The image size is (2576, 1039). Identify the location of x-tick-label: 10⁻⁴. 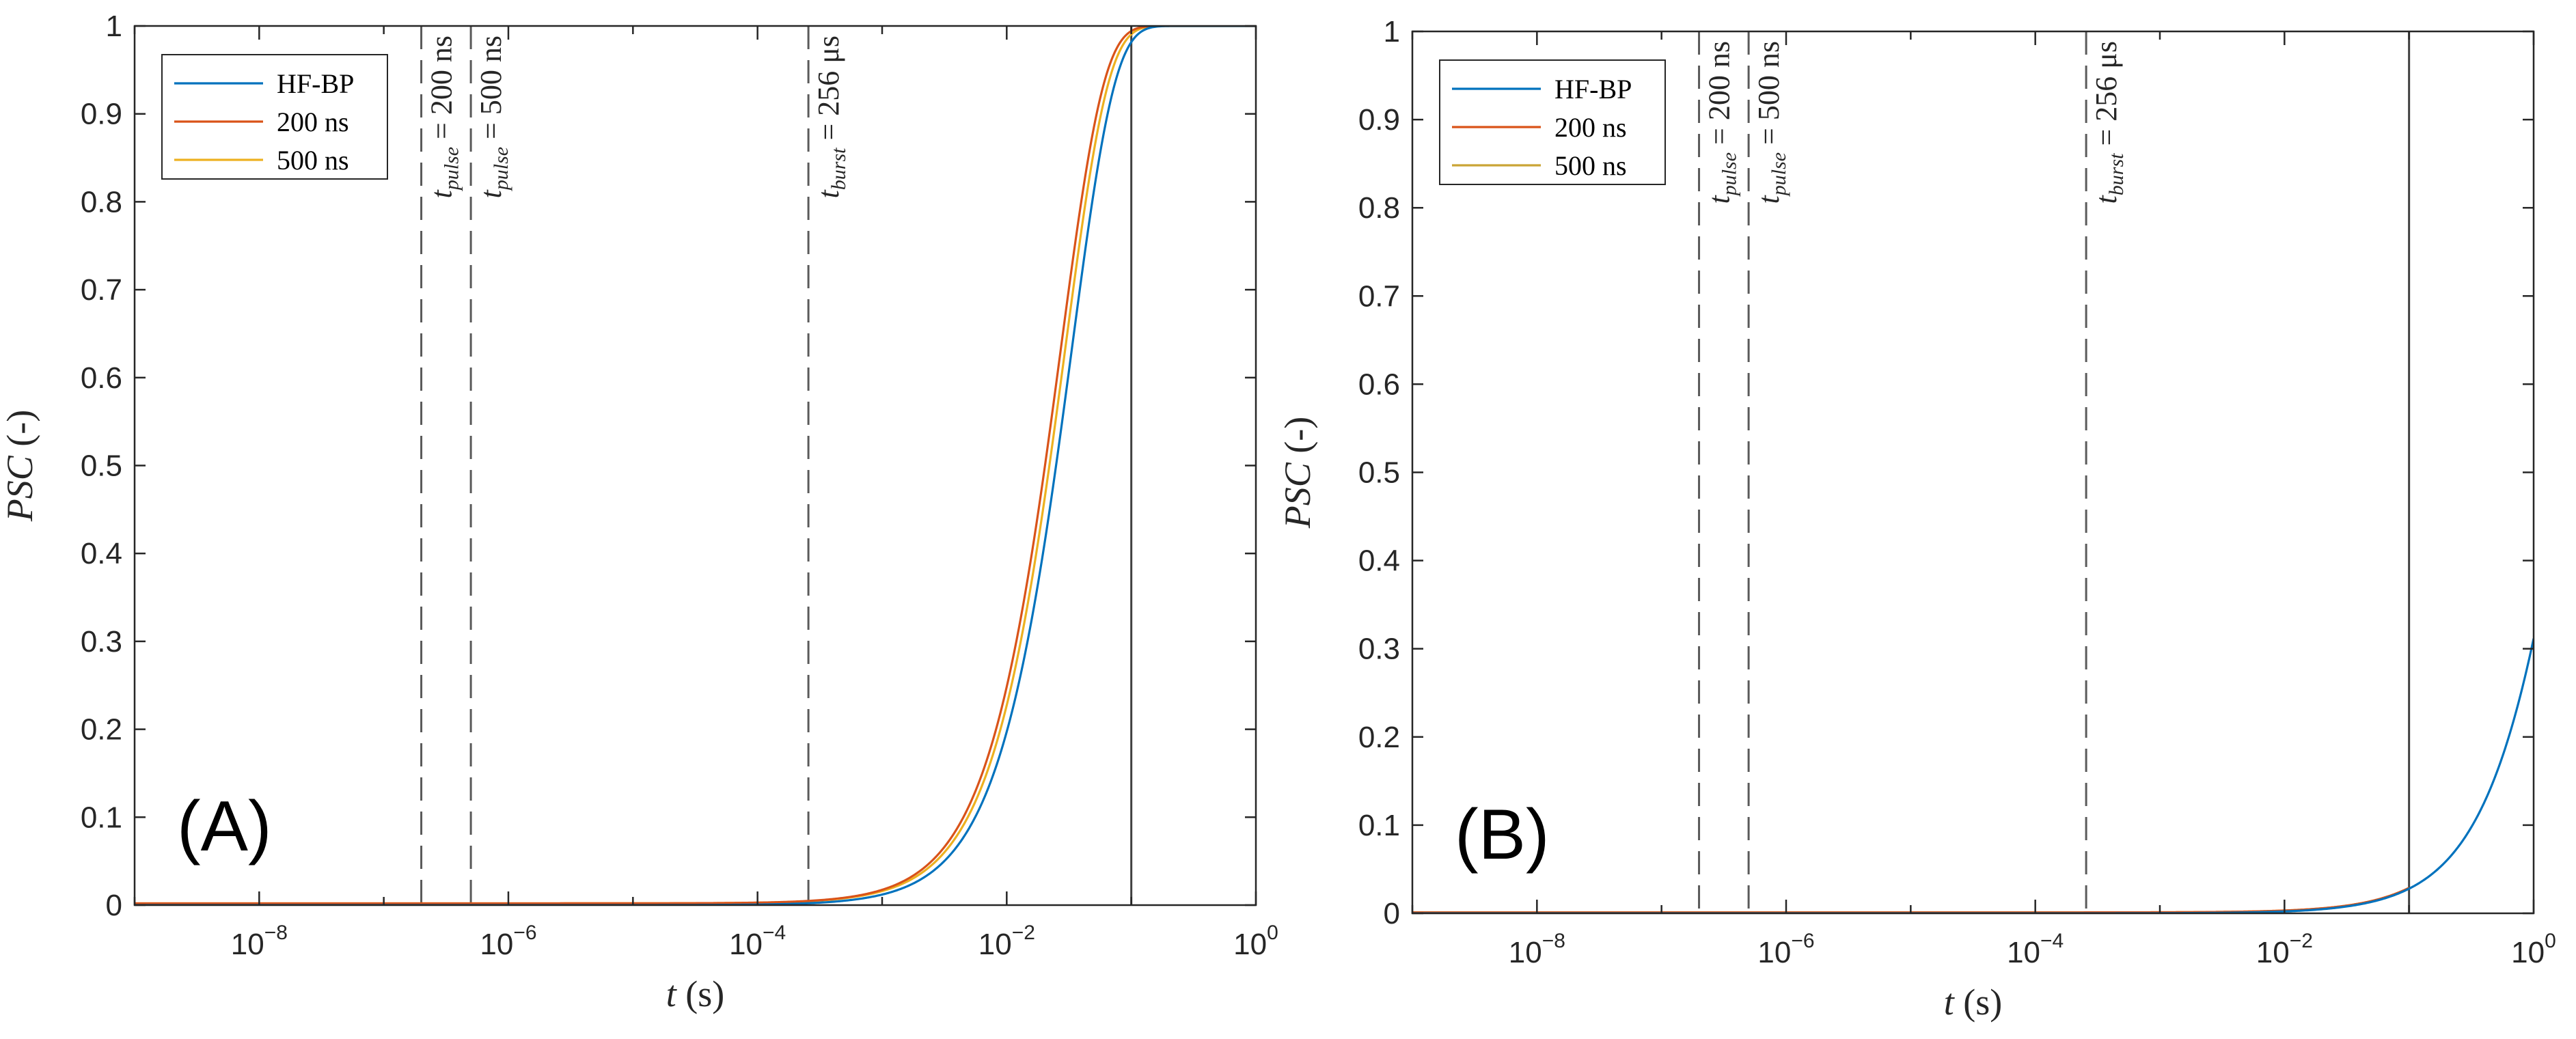
(757, 942).